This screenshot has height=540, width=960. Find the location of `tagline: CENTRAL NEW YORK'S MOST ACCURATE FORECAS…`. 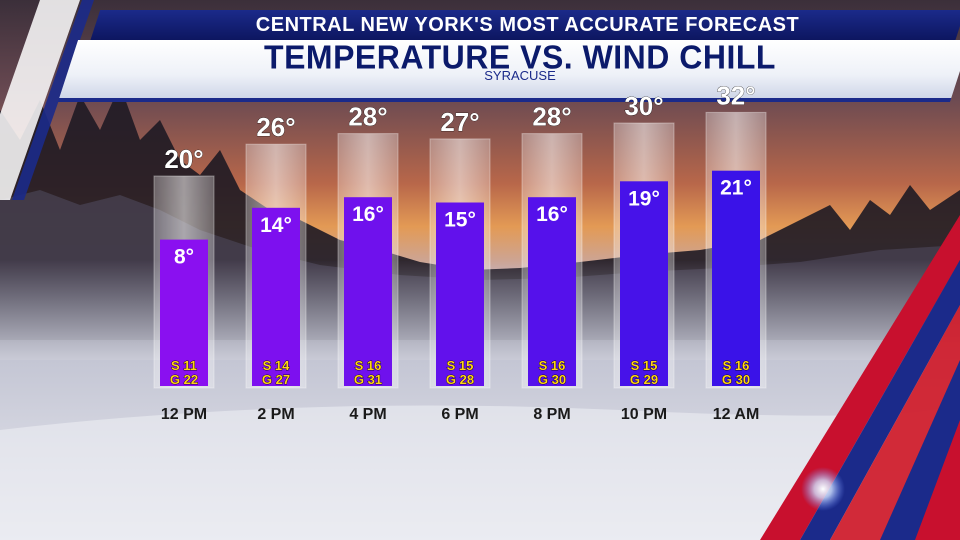

tagline: CENTRAL NEW YORK'S MOST ACCURATE FORECAS… is located at coordinates (527, 24).